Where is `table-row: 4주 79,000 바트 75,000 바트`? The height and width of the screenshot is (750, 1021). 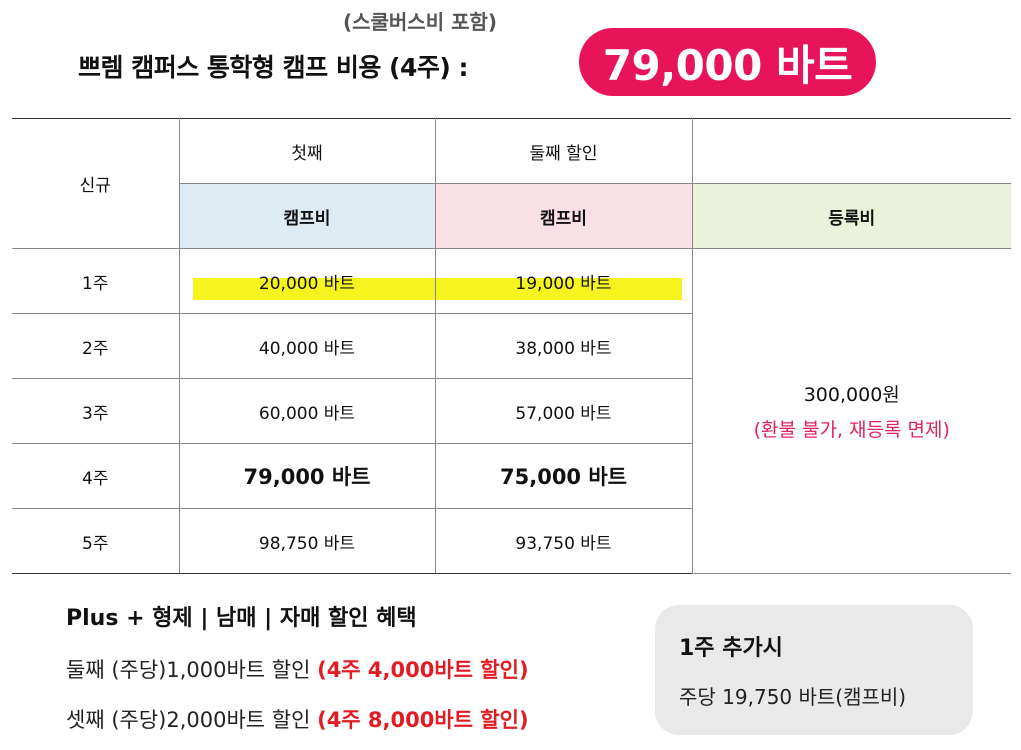 table-row: 4주 79,000 바트 75,000 바트 is located at coordinates (511, 476).